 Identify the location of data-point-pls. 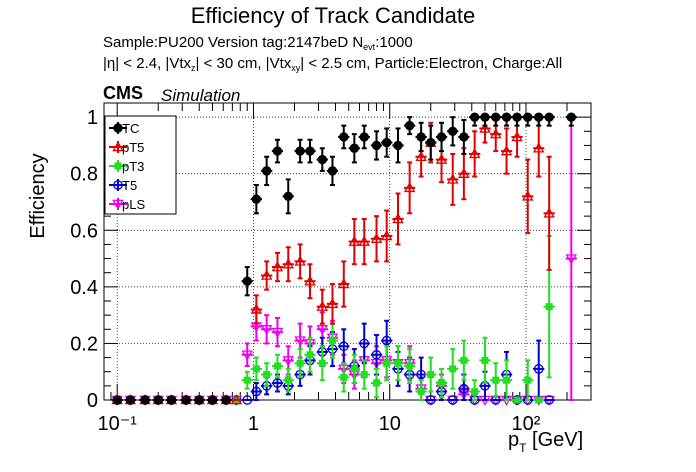
(277, 332).